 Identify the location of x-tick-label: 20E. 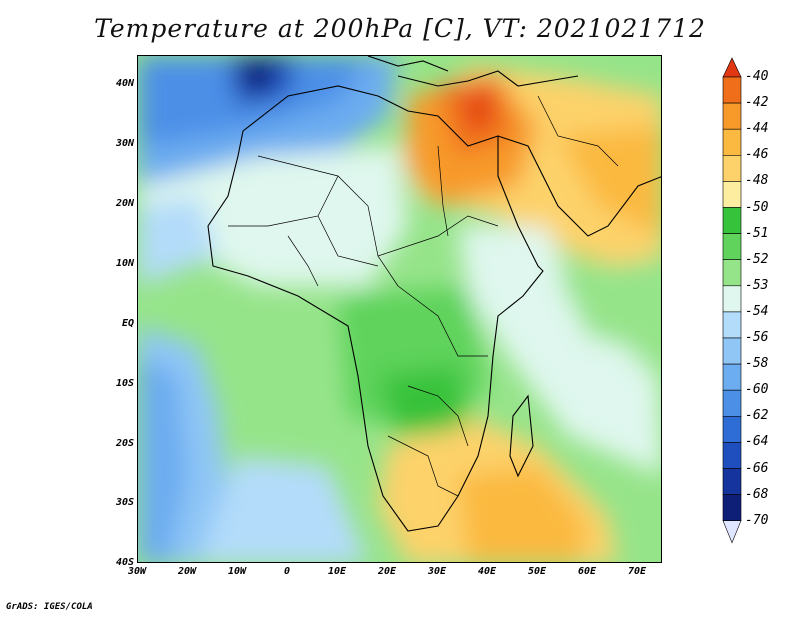
(387, 571).